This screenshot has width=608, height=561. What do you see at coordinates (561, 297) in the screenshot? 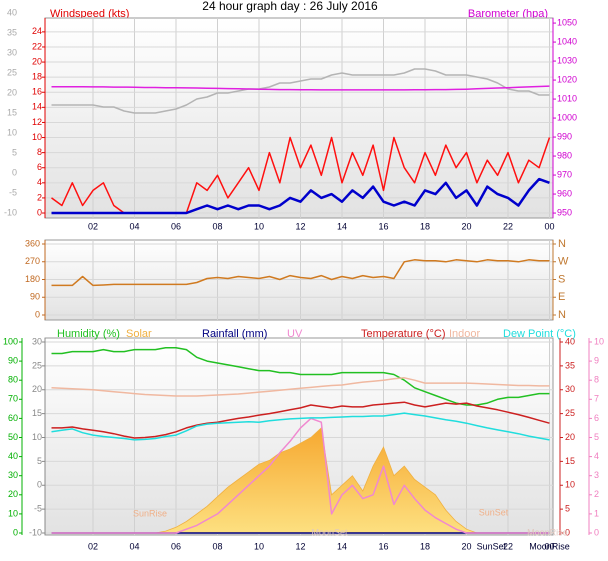
I see `y2-tick-label: E` at bounding box center [561, 297].